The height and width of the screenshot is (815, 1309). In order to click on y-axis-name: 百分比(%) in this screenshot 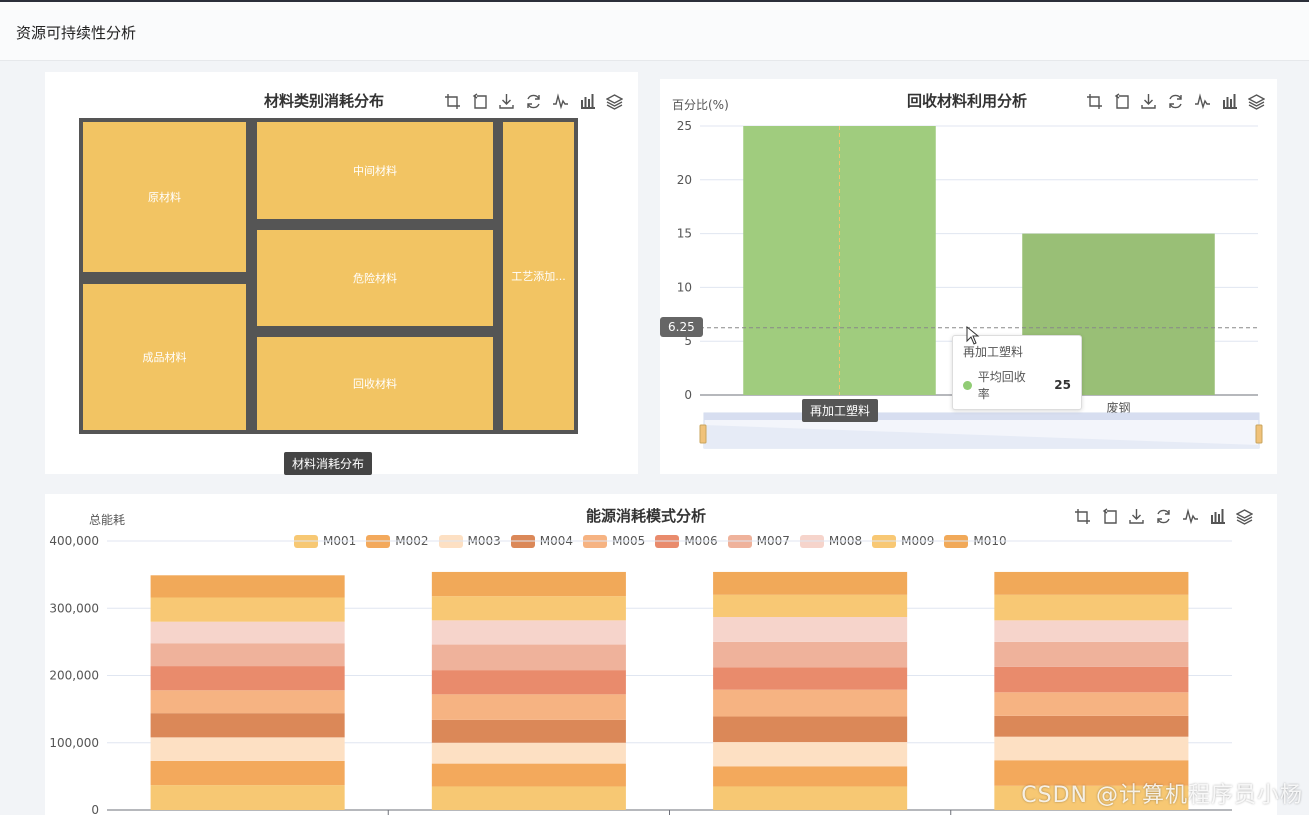, I will do `click(700, 105)`.